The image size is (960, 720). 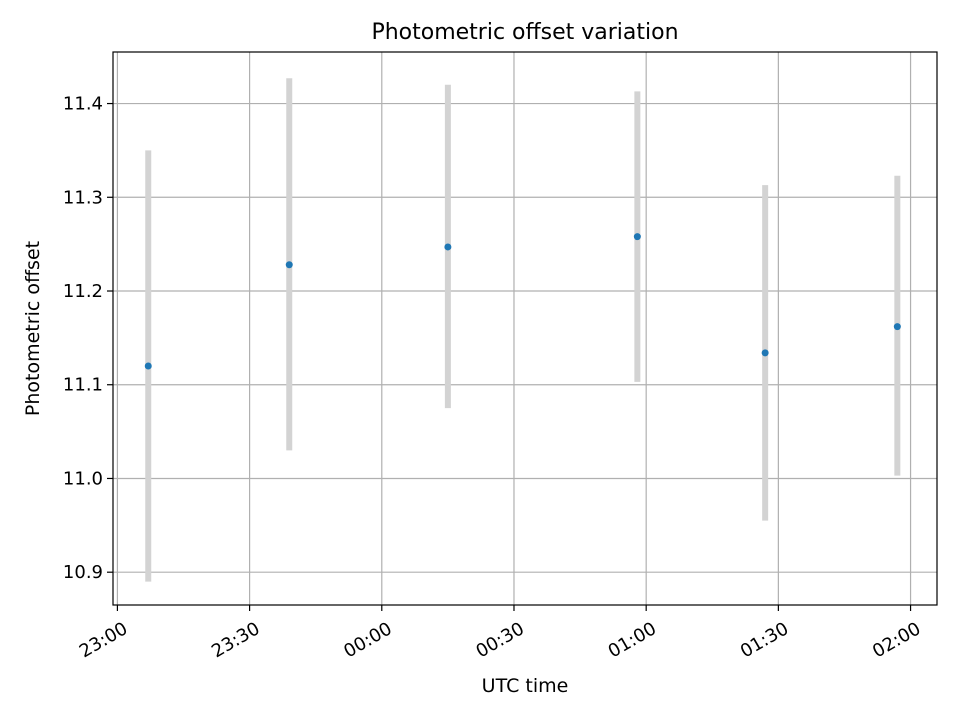 What do you see at coordinates (83, 291) in the screenshot?
I see `y-tick-label: 11.2` at bounding box center [83, 291].